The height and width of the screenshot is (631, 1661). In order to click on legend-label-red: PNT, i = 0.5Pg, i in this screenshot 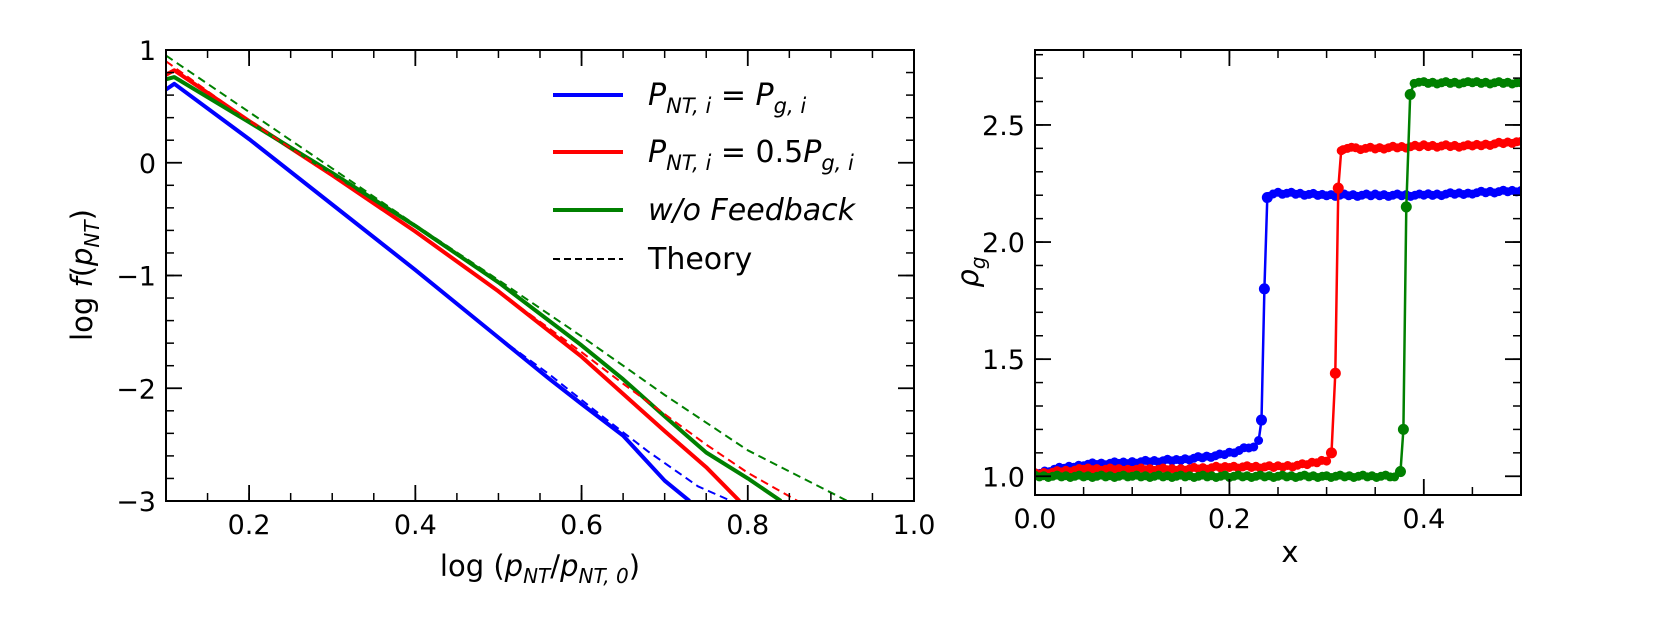, I will do `click(751, 155)`.